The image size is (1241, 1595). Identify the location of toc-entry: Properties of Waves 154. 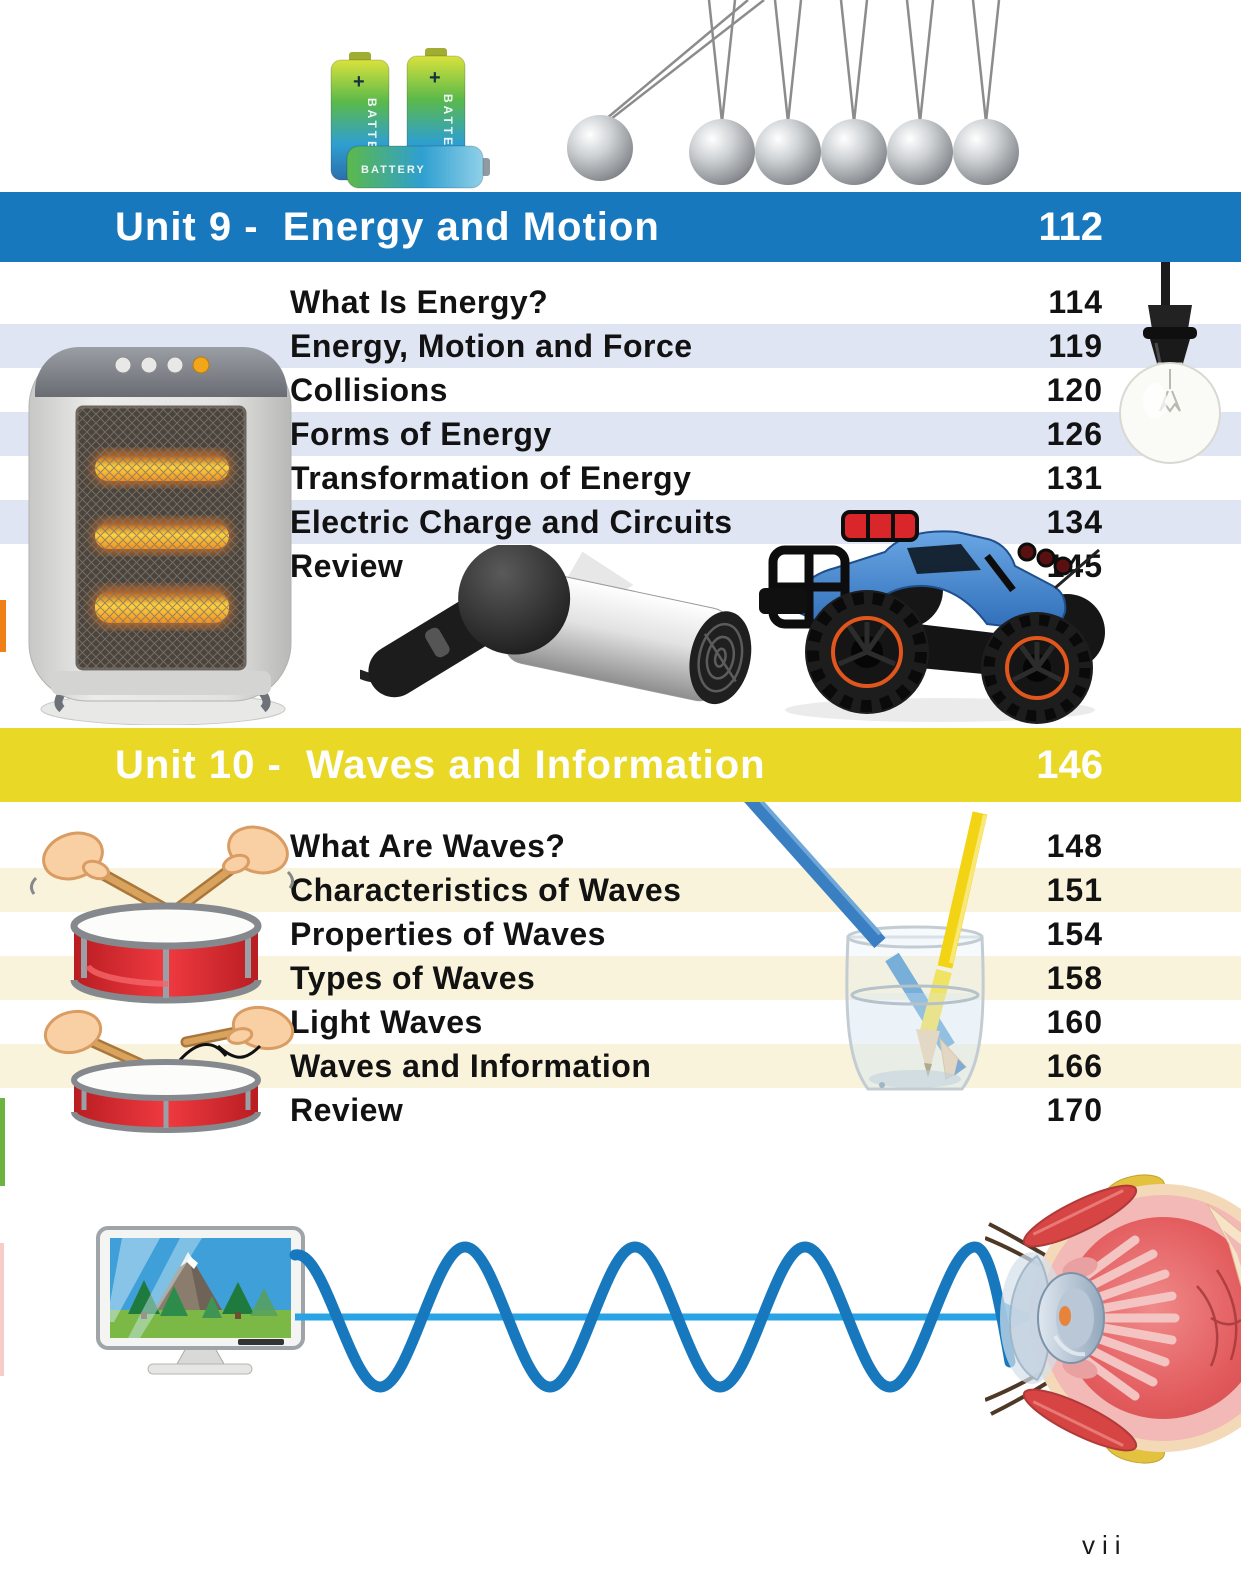
(620, 934).